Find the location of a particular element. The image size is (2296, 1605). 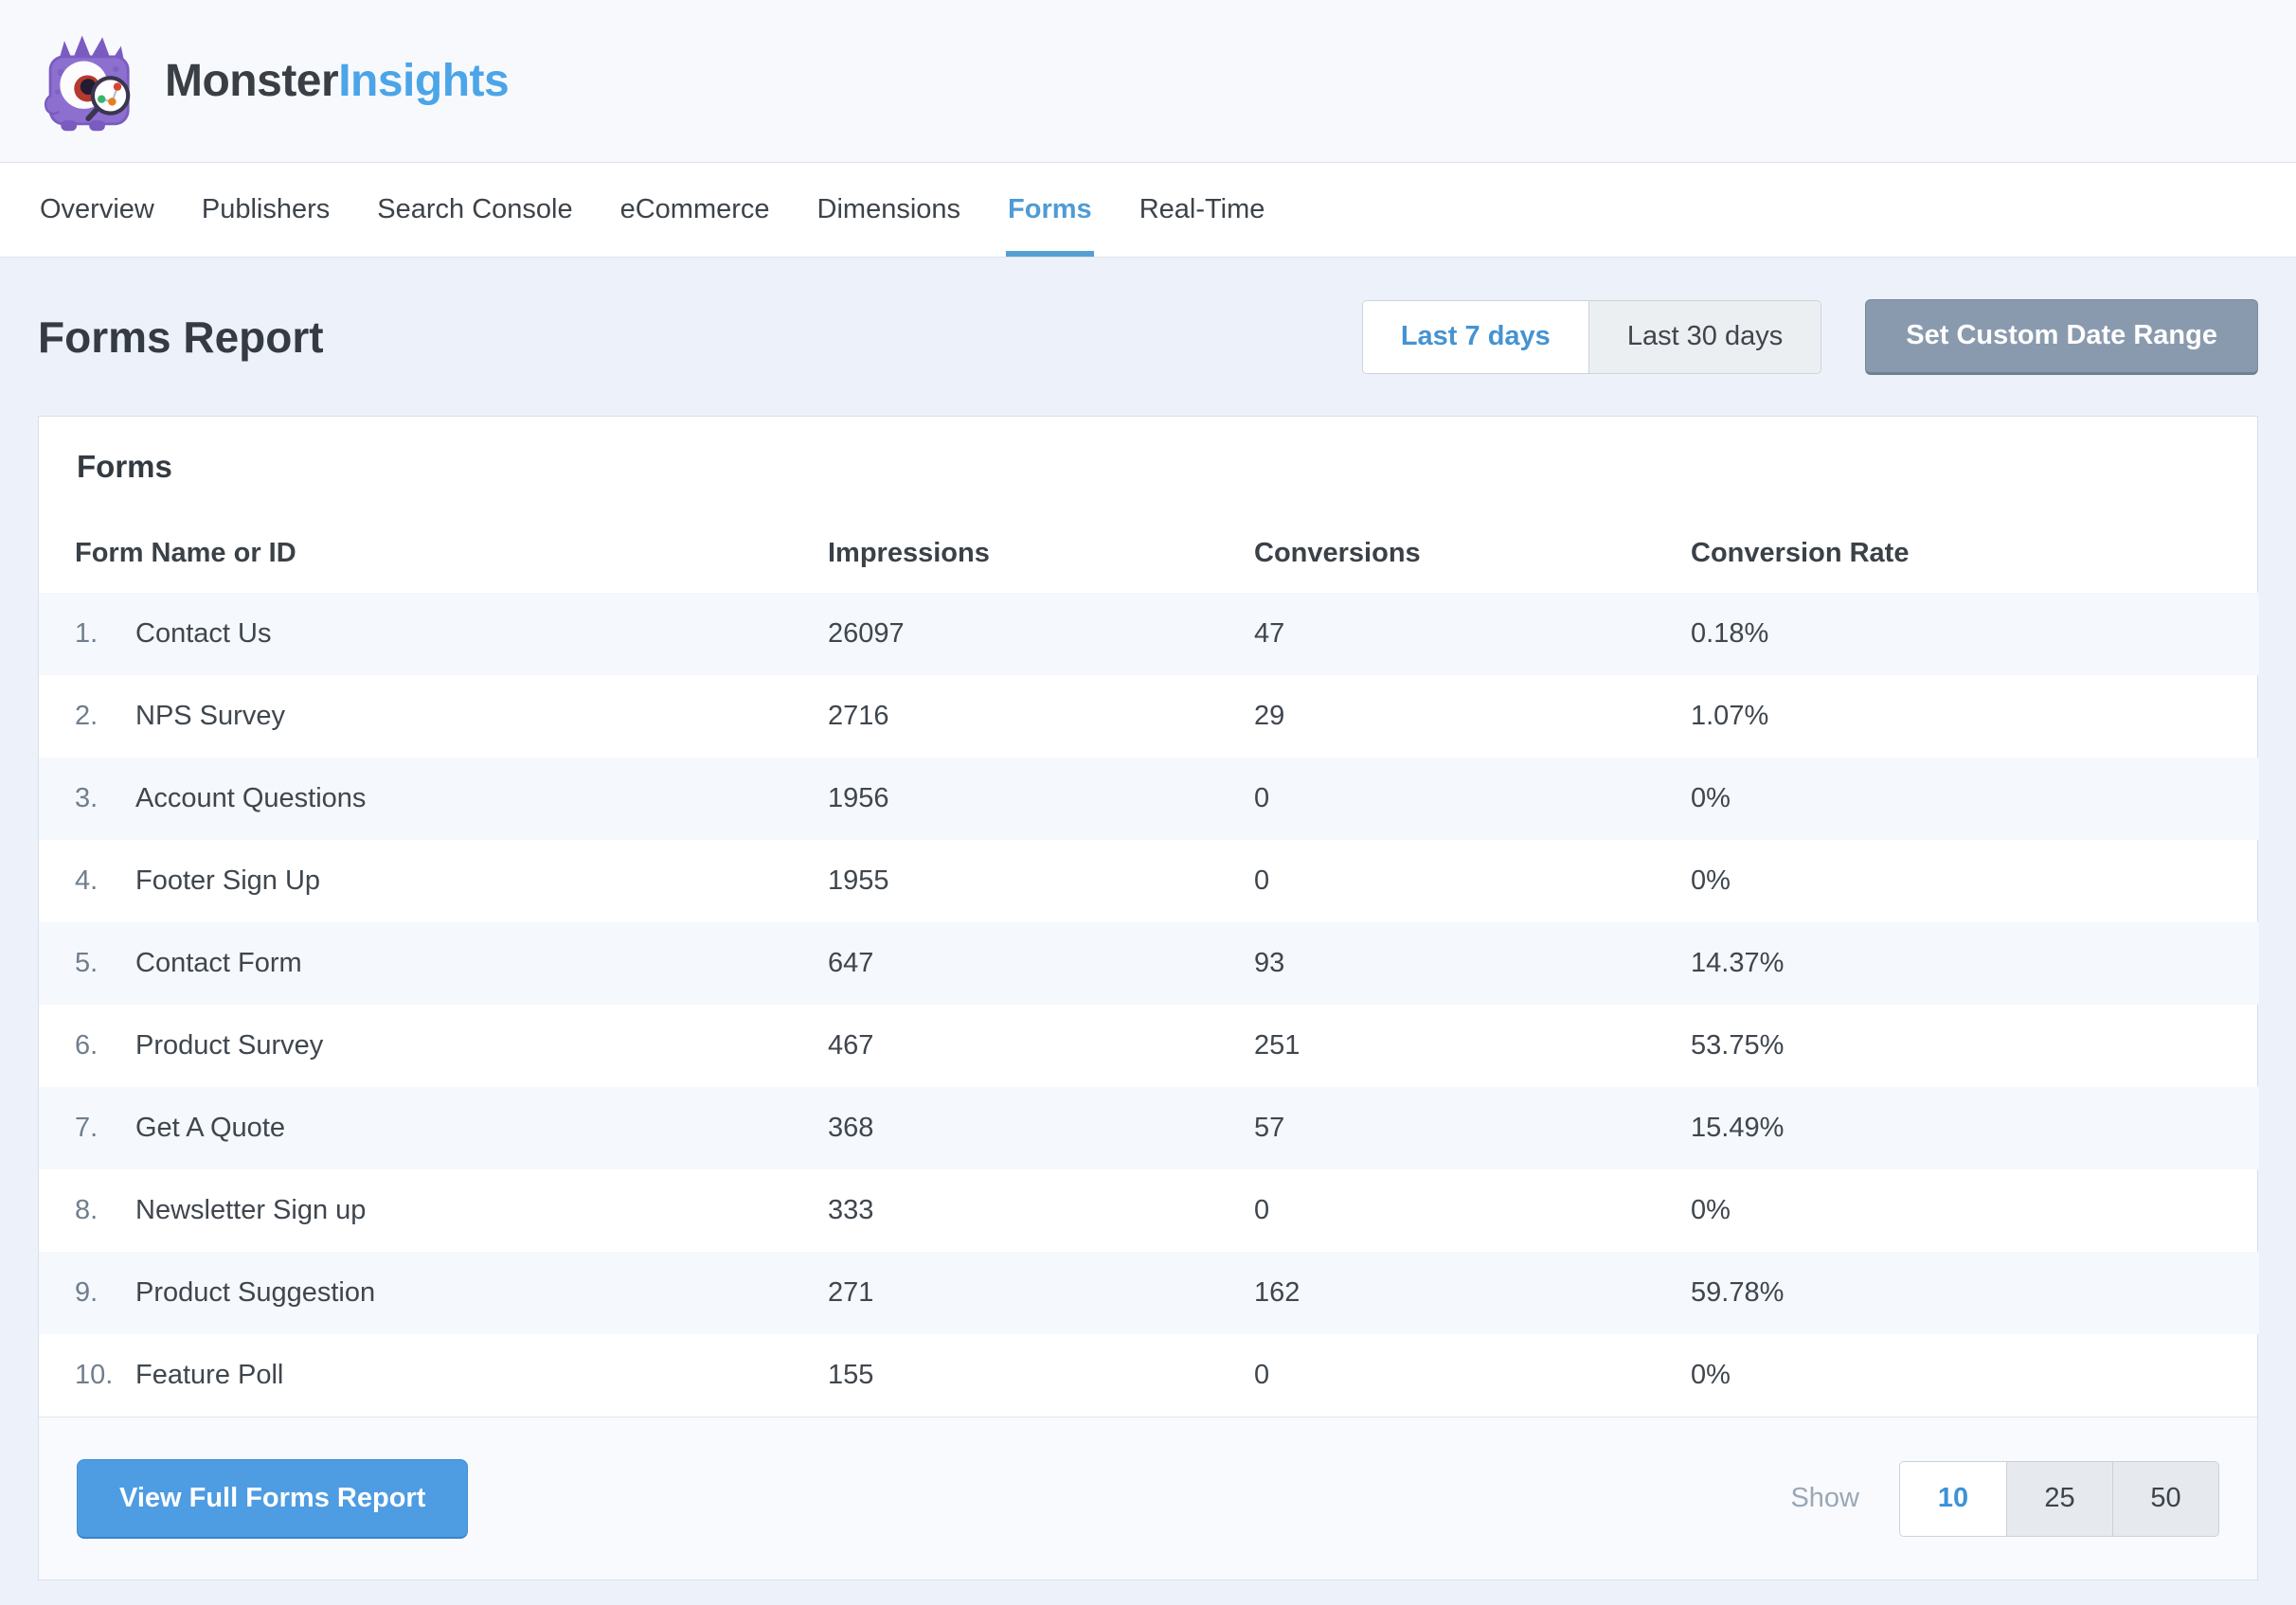

show-25-button: 25 is located at coordinates (2059, 1499).